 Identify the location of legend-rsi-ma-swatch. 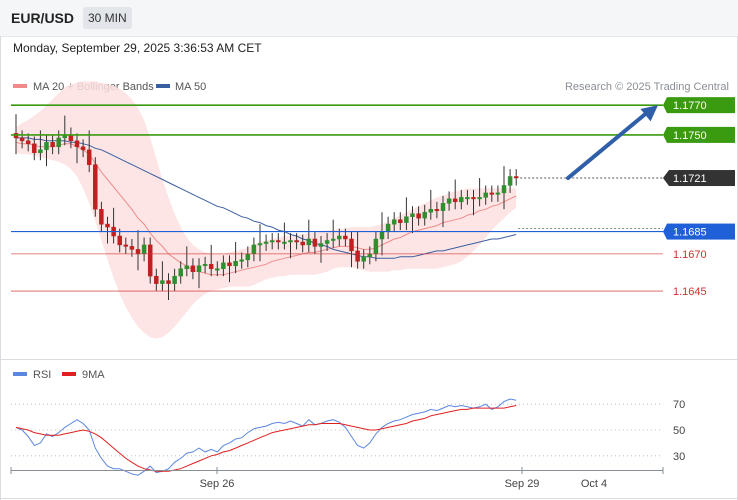
(69, 374).